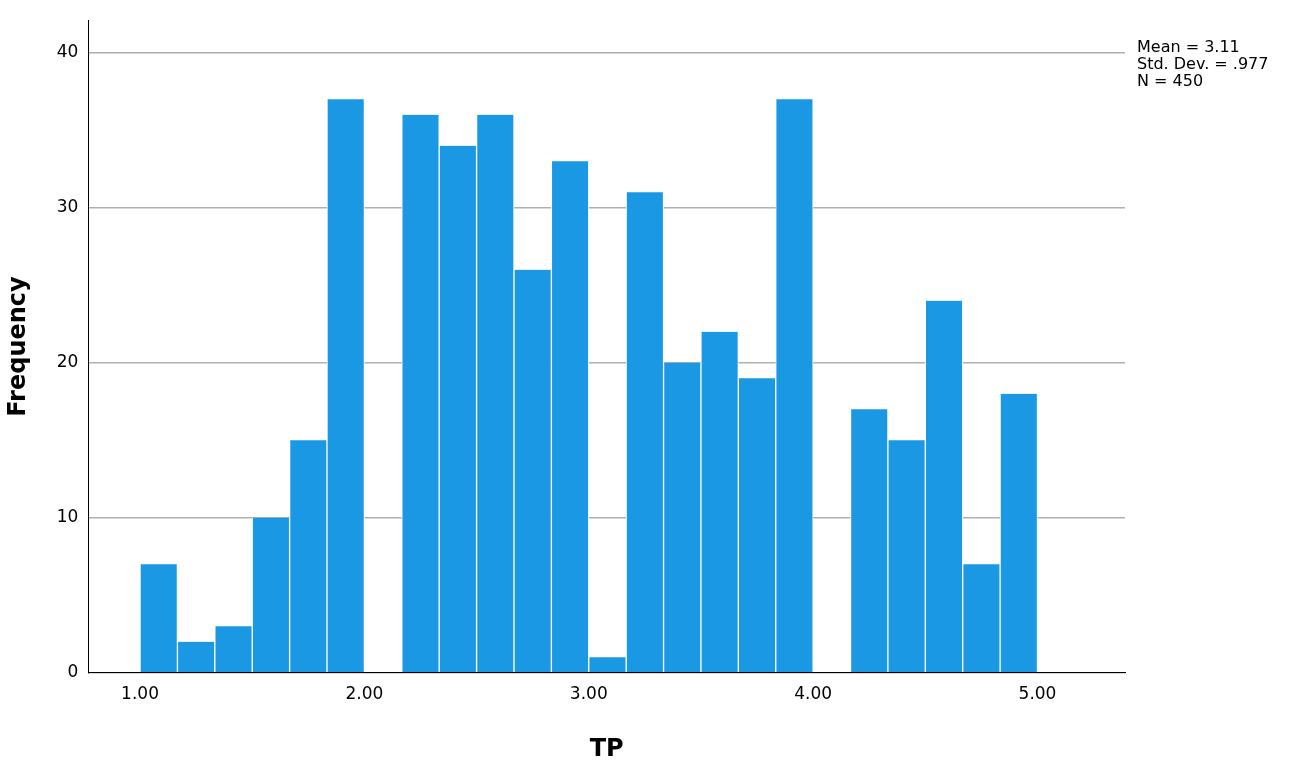 Image resolution: width=1293 pixels, height=772 pixels. I want to click on x-axis-title: TP, so click(606, 747).